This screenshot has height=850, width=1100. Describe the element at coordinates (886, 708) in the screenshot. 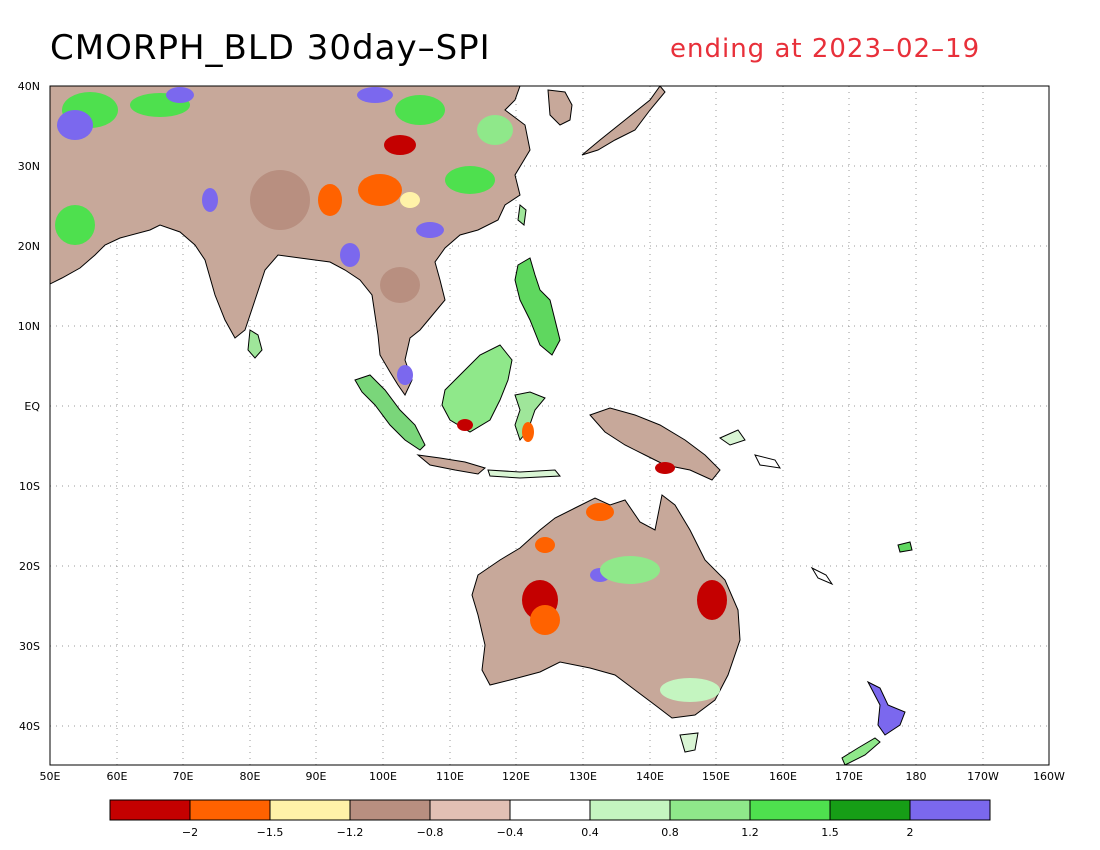

I see `new-zealand-north` at that location.